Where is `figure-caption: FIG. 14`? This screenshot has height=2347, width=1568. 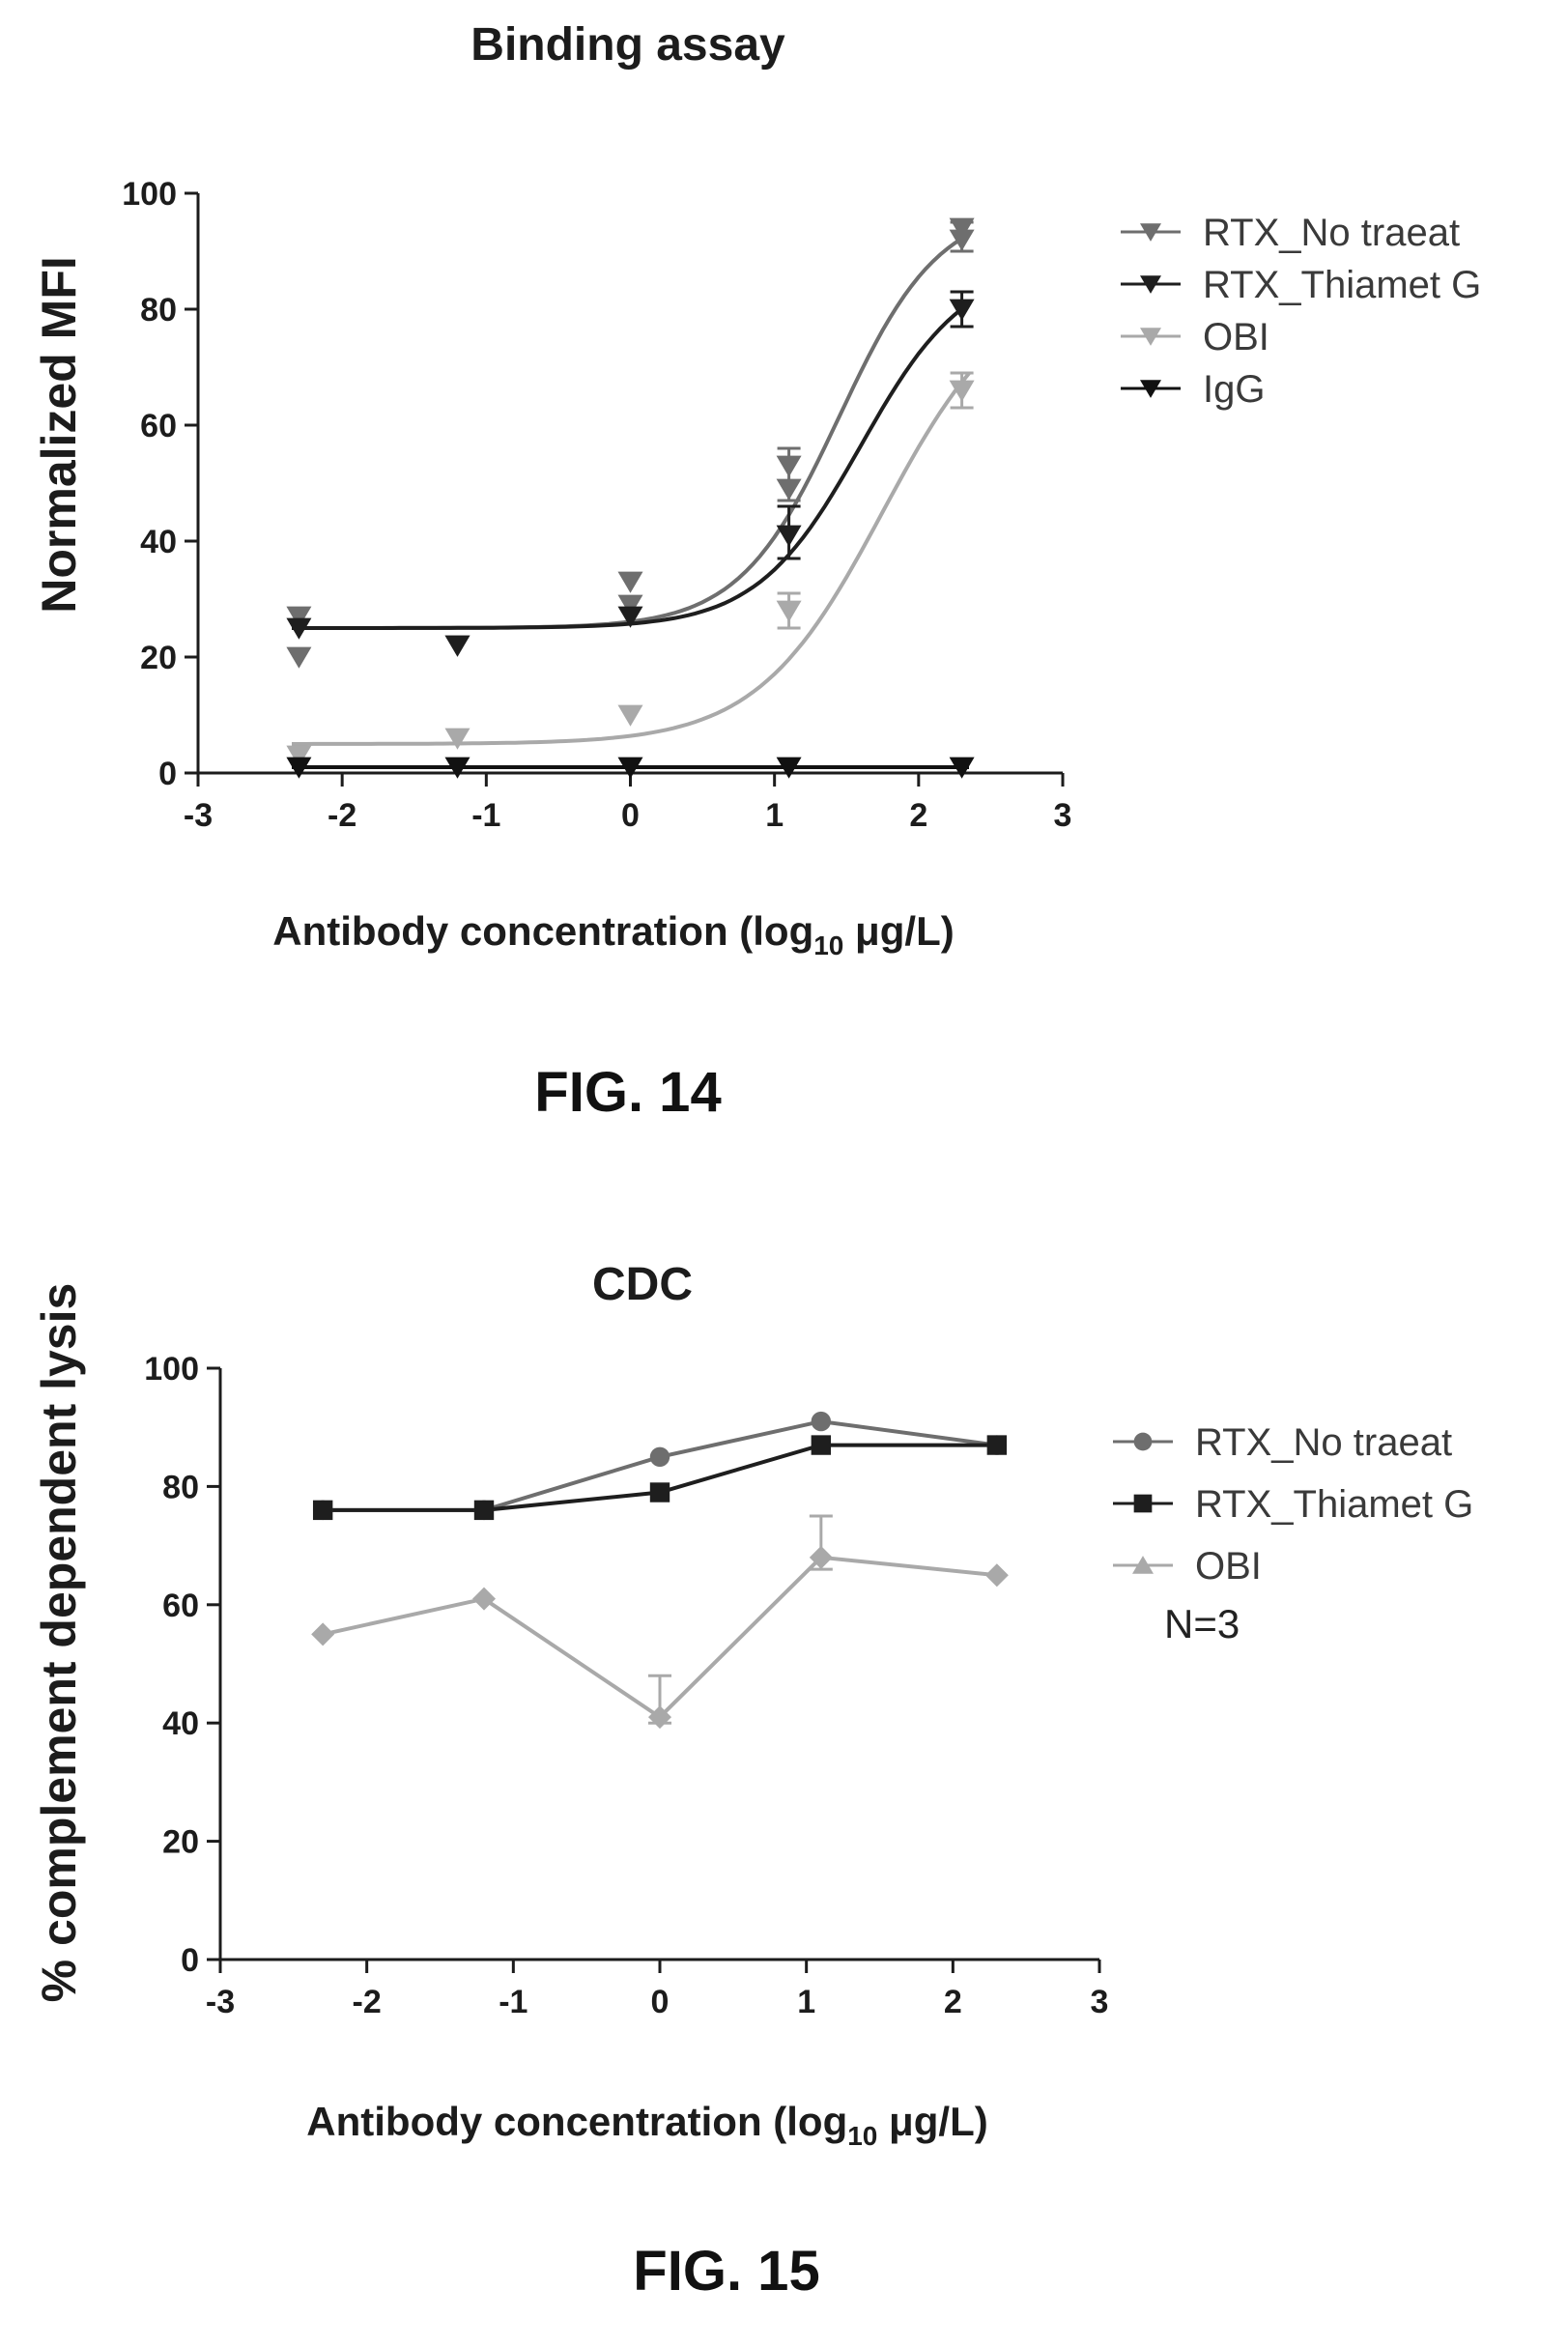 figure-caption: FIG. 14 is located at coordinates (627, 1092).